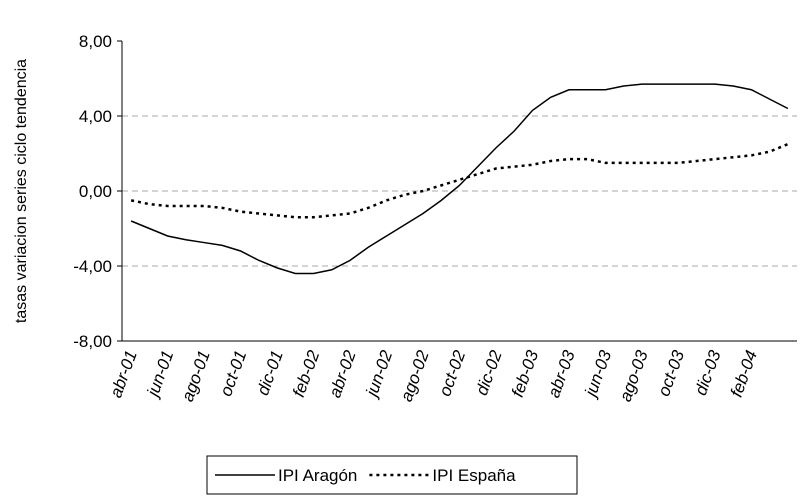 The image size is (800, 497). What do you see at coordinates (744, 374) in the screenshot?
I see `x-tick-label: feb-04` at bounding box center [744, 374].